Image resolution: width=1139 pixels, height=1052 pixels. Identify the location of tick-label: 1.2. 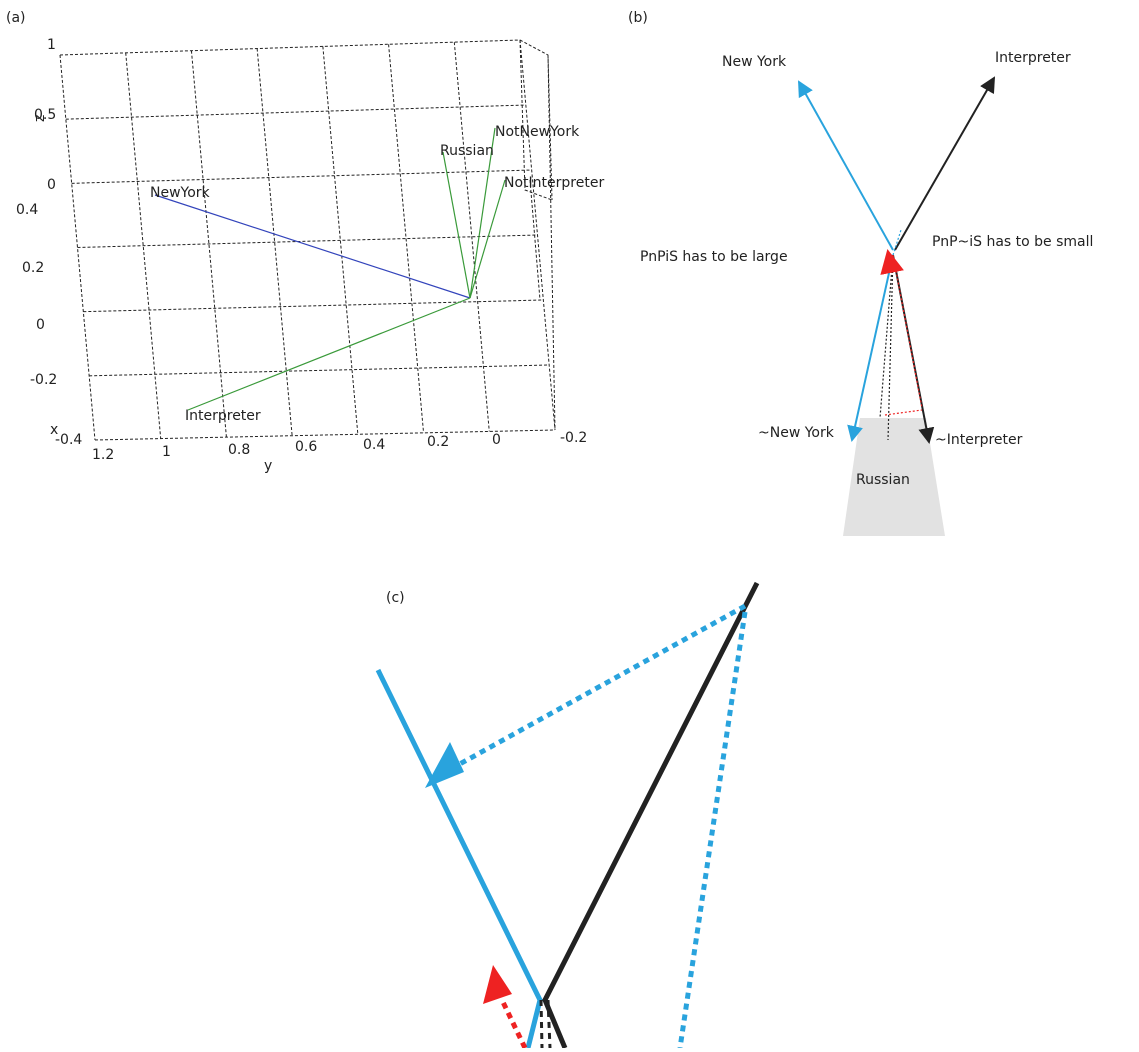
(103, 455).